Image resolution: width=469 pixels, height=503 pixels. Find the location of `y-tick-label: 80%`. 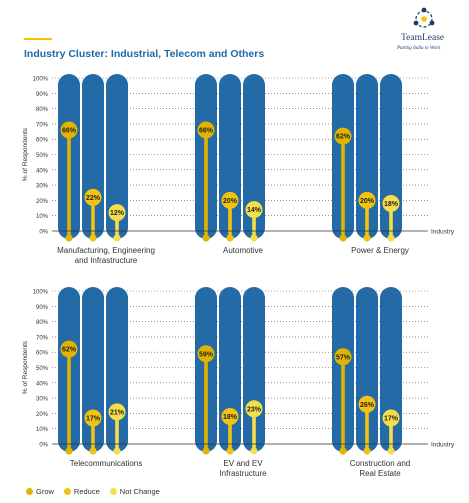

y-tick-label: 80% is located at coordinates (42, 110).